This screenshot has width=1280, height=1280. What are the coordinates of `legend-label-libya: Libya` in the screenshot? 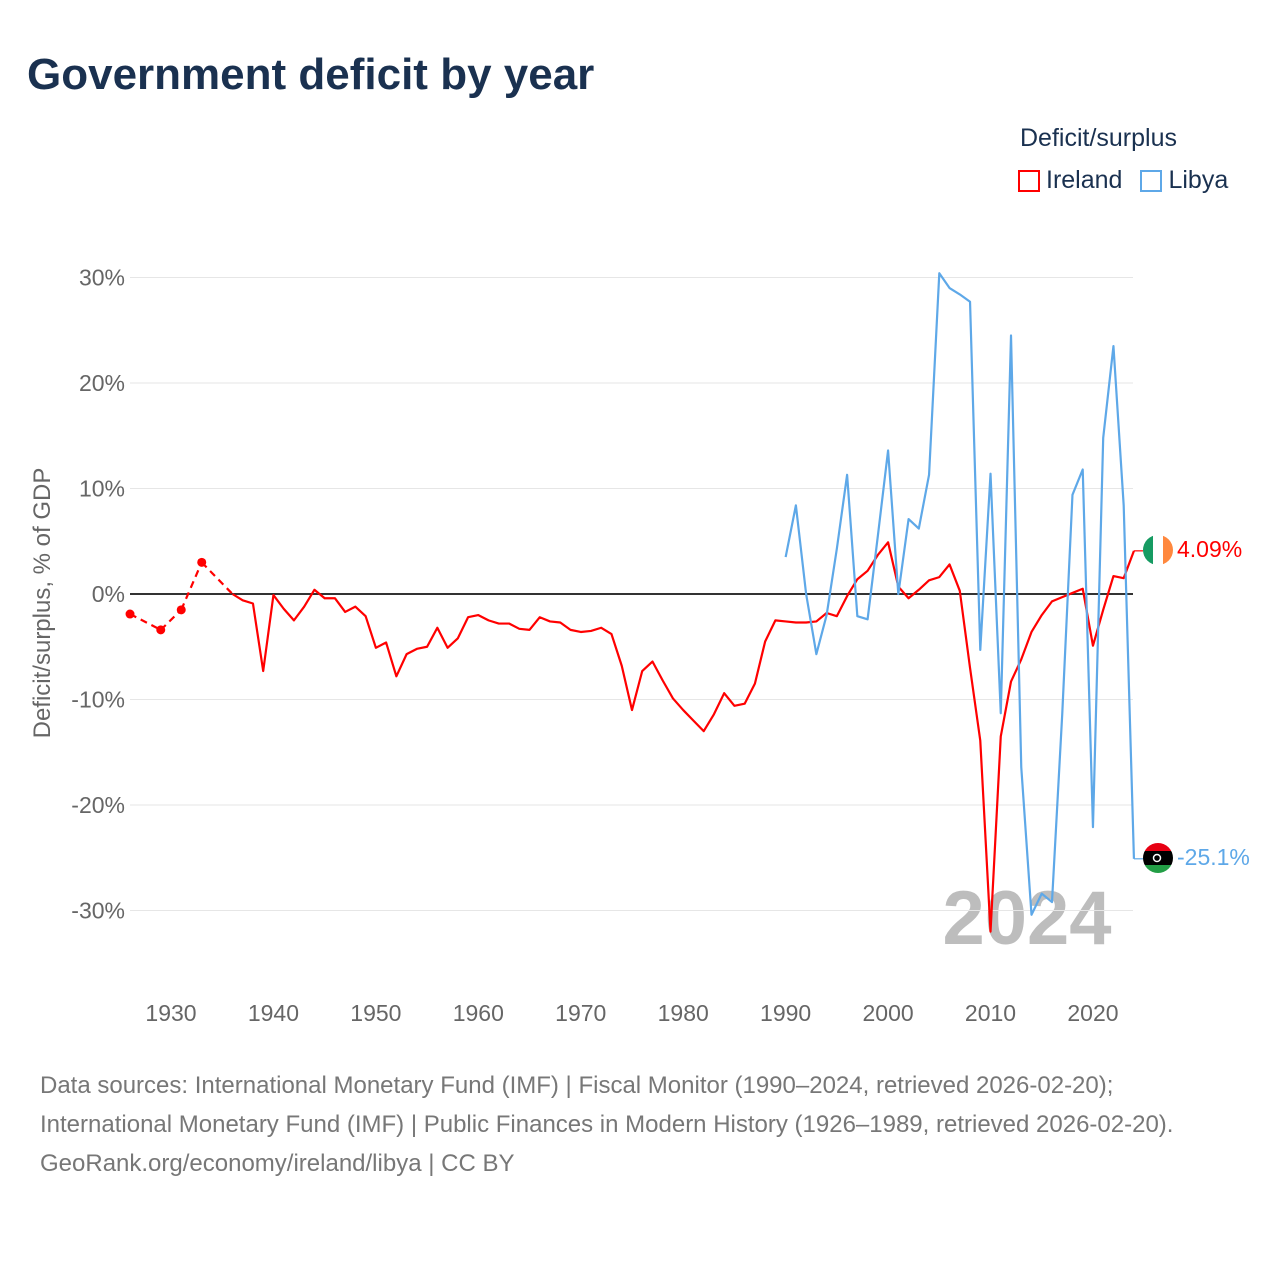 It's located at (1198, 180).